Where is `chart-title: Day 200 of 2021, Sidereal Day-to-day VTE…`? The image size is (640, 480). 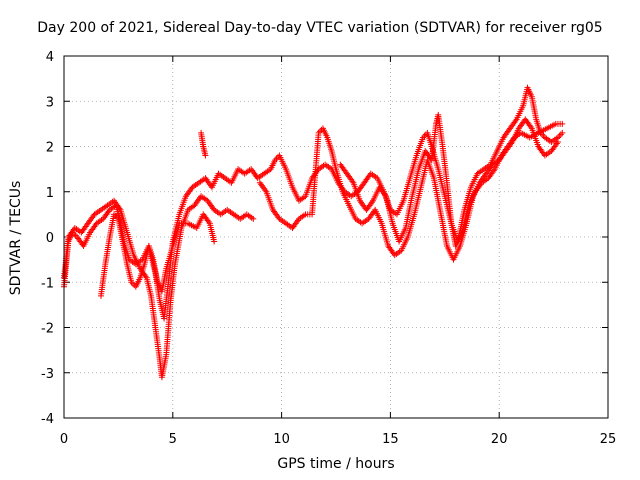
chart-title: Day 200 of 2021, Sidereal Day-to-day VTE… is located at coordinates (320, 28).